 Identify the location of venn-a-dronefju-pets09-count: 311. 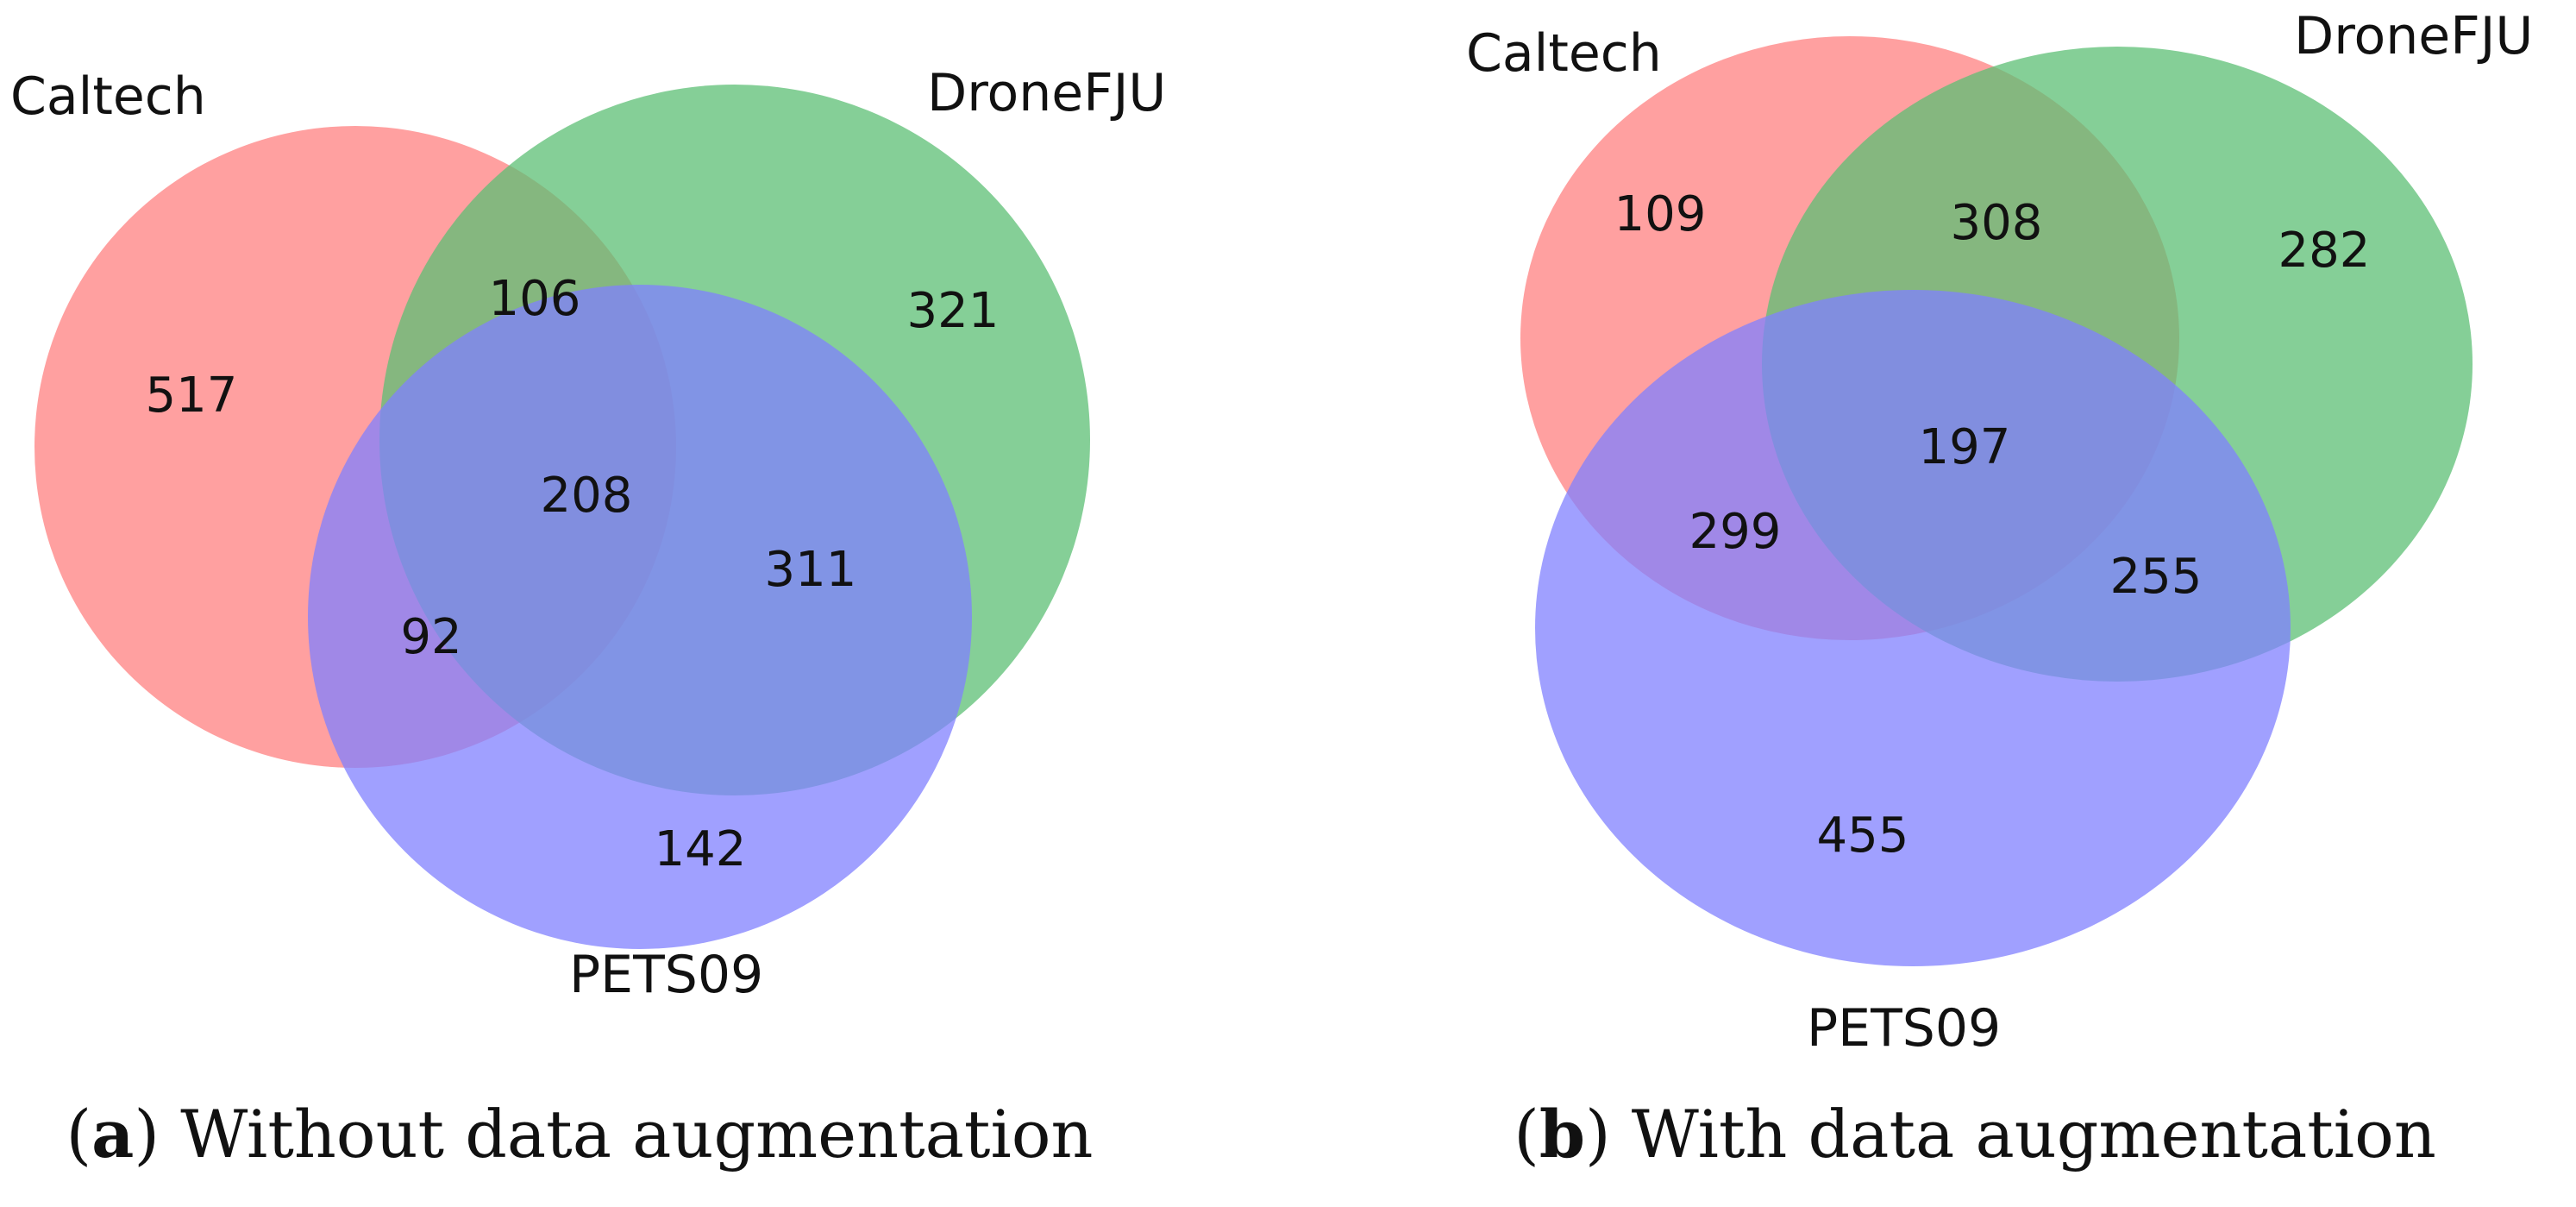
(811, 570).